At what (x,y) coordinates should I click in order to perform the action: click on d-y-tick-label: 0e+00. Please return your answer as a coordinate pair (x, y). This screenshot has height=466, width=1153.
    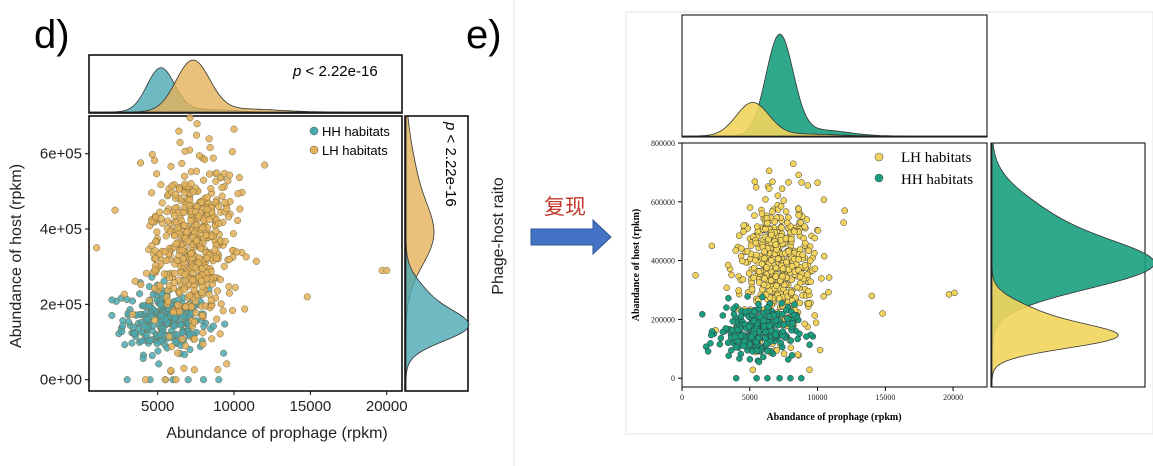
    Looking at the image, I should click on (61, 380).